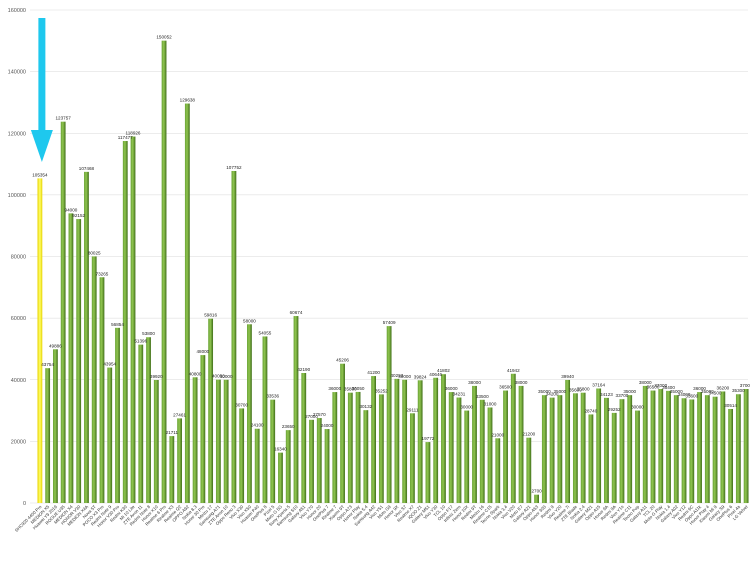  What do you see at coordinates (365, 406) in the screenshot?
I see `data-label: 30132` at bounding box center [365, 406].